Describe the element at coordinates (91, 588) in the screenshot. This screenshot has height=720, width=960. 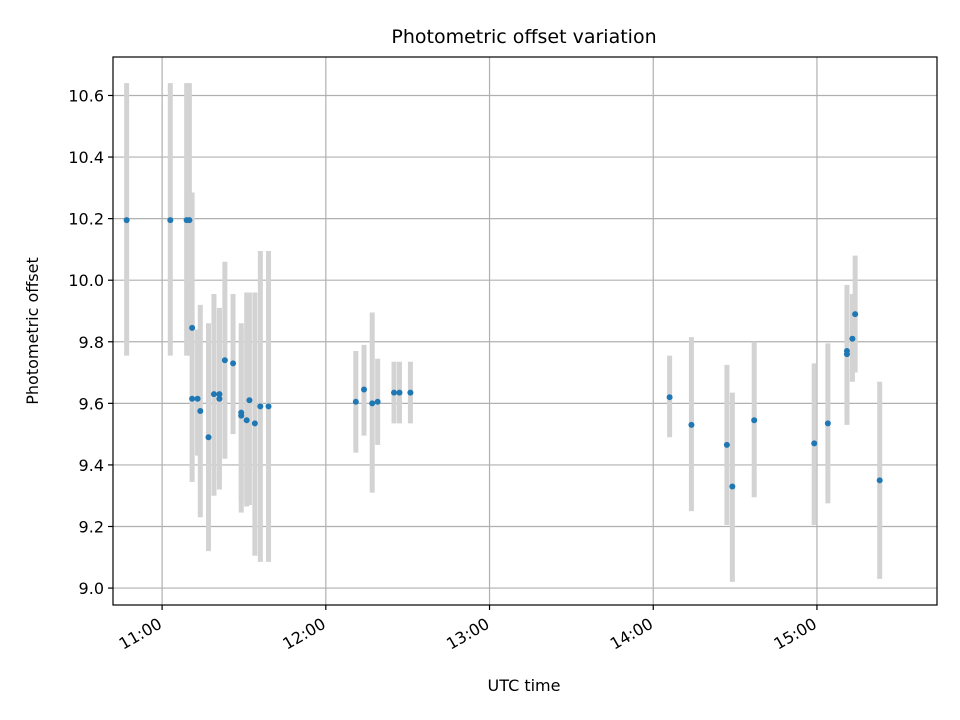
I see `y-tick-label: 9.0` at that location.